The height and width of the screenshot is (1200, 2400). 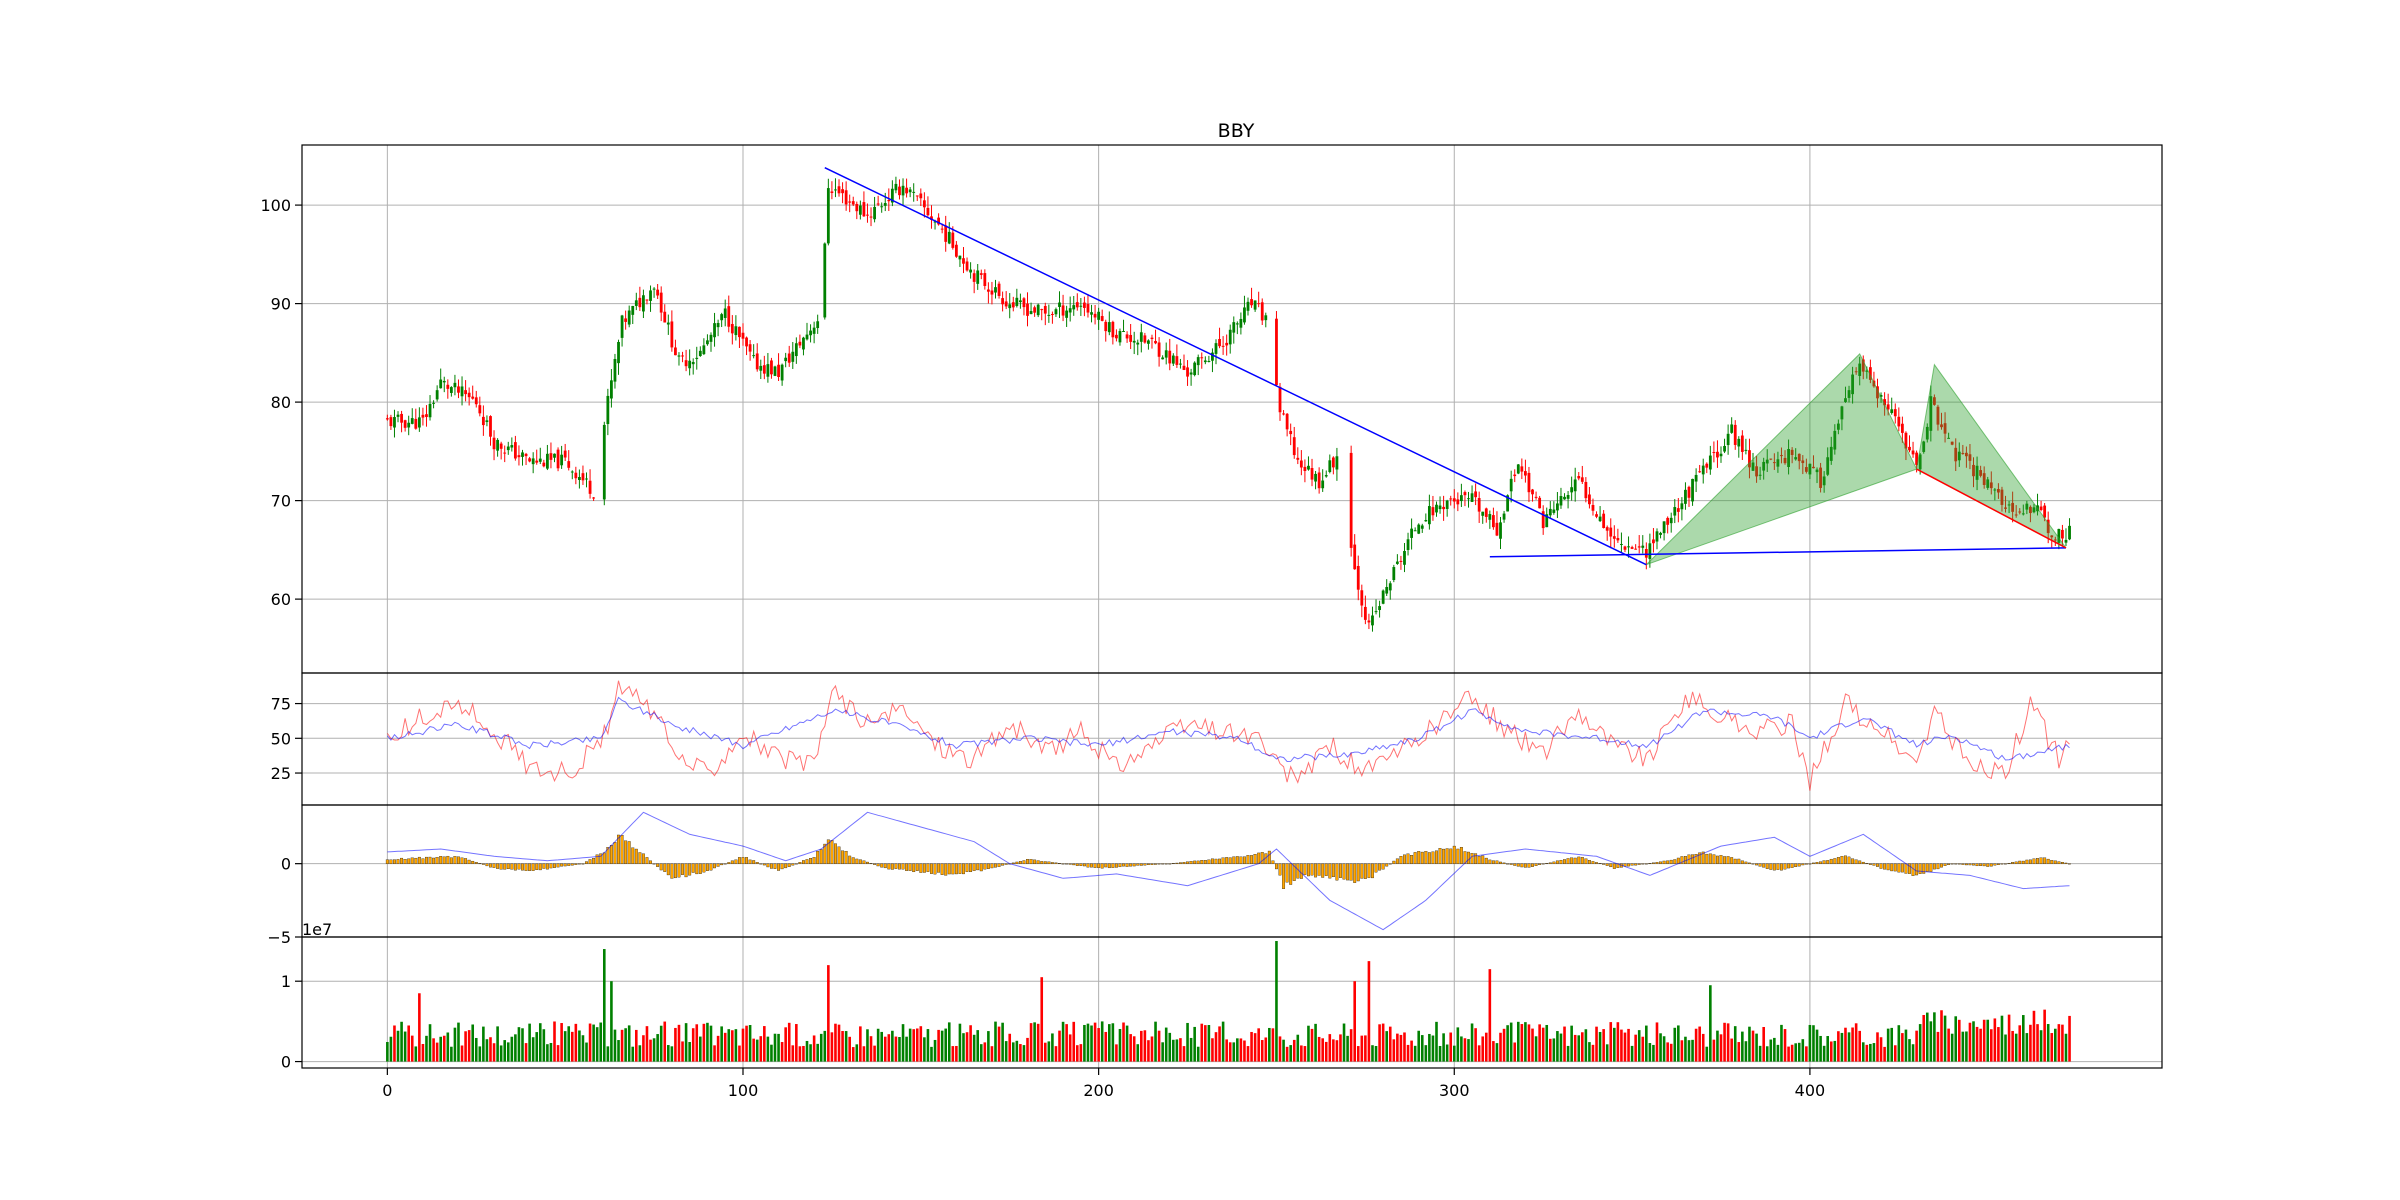 I want to click on y-tick-label: 60, so click(x=281, y=599).